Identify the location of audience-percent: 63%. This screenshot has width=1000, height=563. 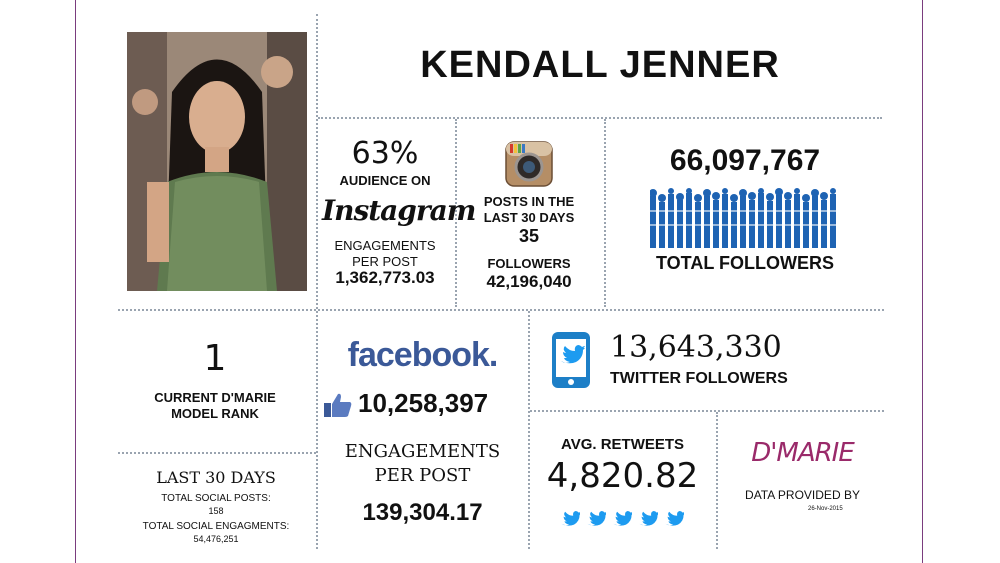
(385, 153).